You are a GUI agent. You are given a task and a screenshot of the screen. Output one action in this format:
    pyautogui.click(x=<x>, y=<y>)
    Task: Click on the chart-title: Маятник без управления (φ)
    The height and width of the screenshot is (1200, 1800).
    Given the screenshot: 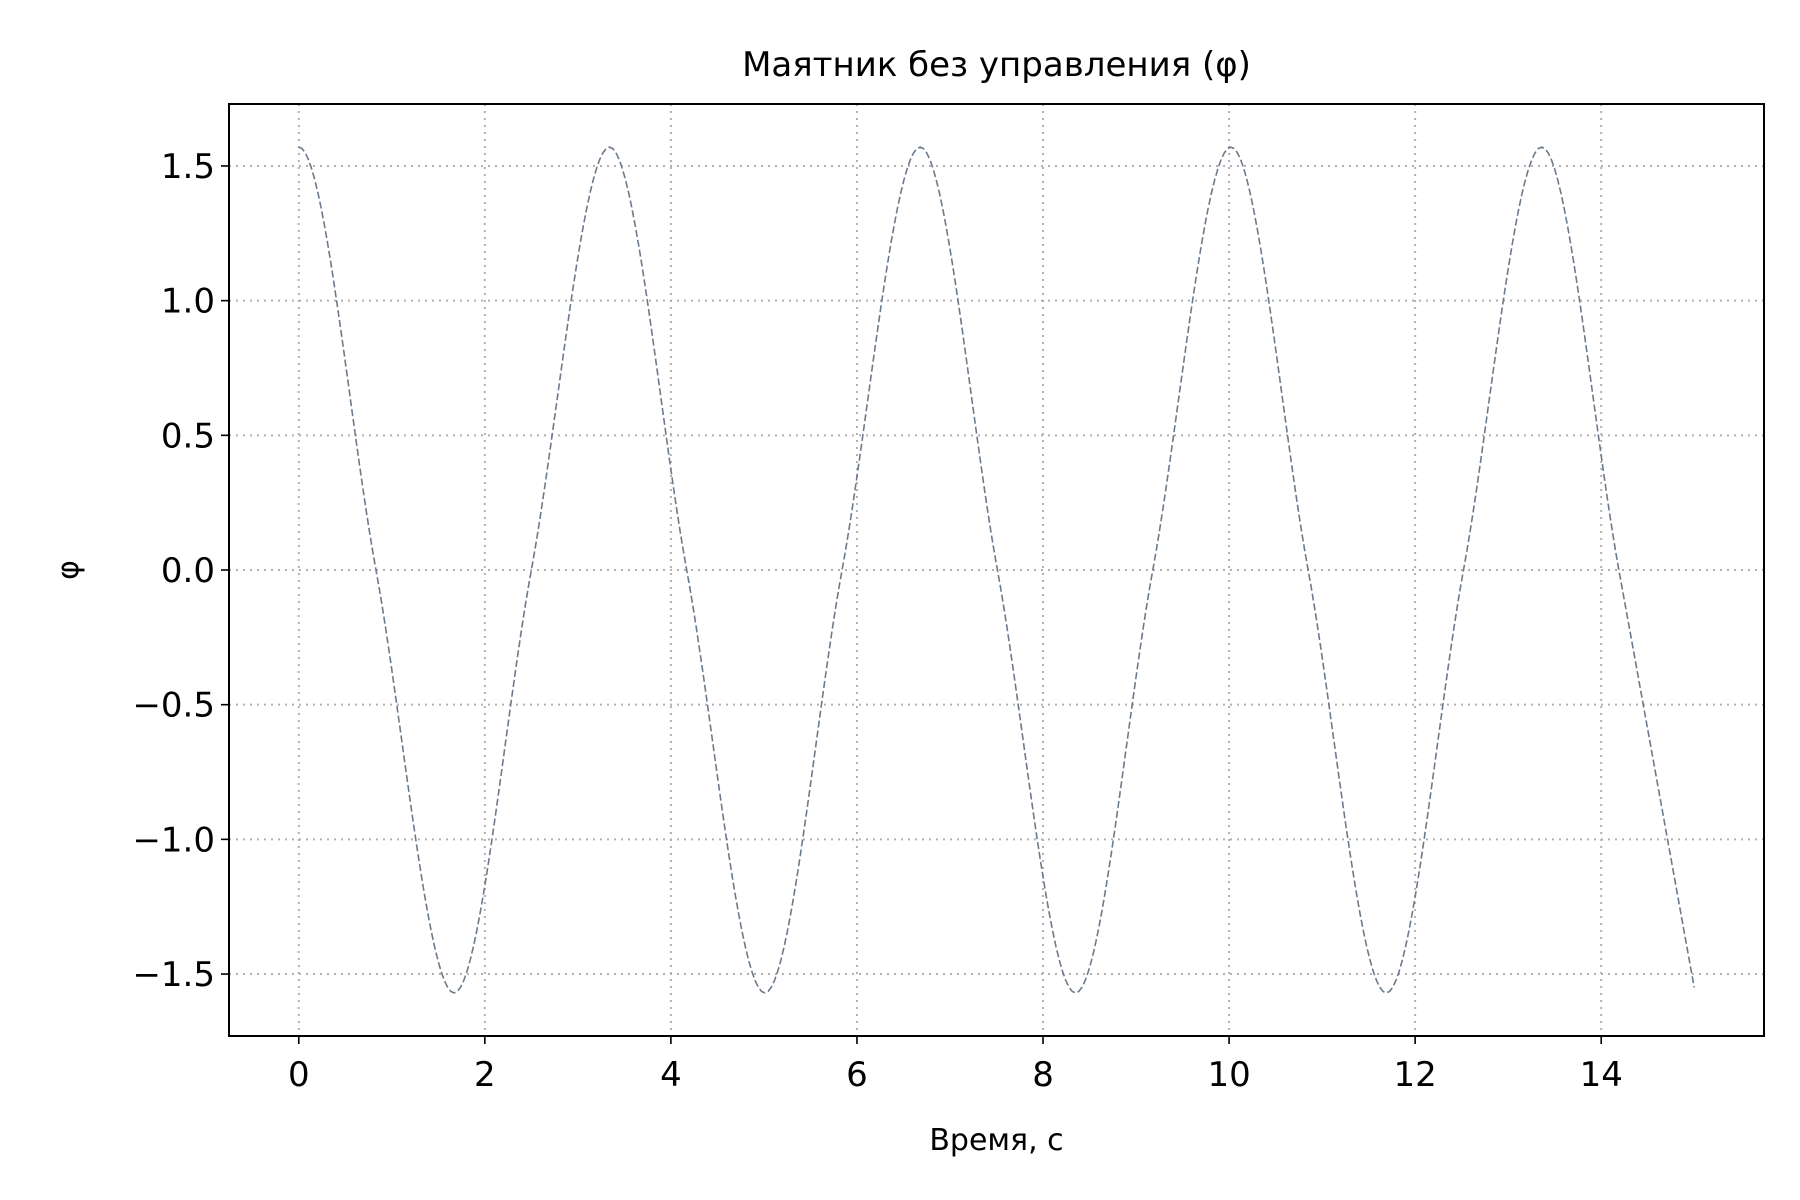 What is the action you would take?
    pyautogui.click(x=996, y=65)
    